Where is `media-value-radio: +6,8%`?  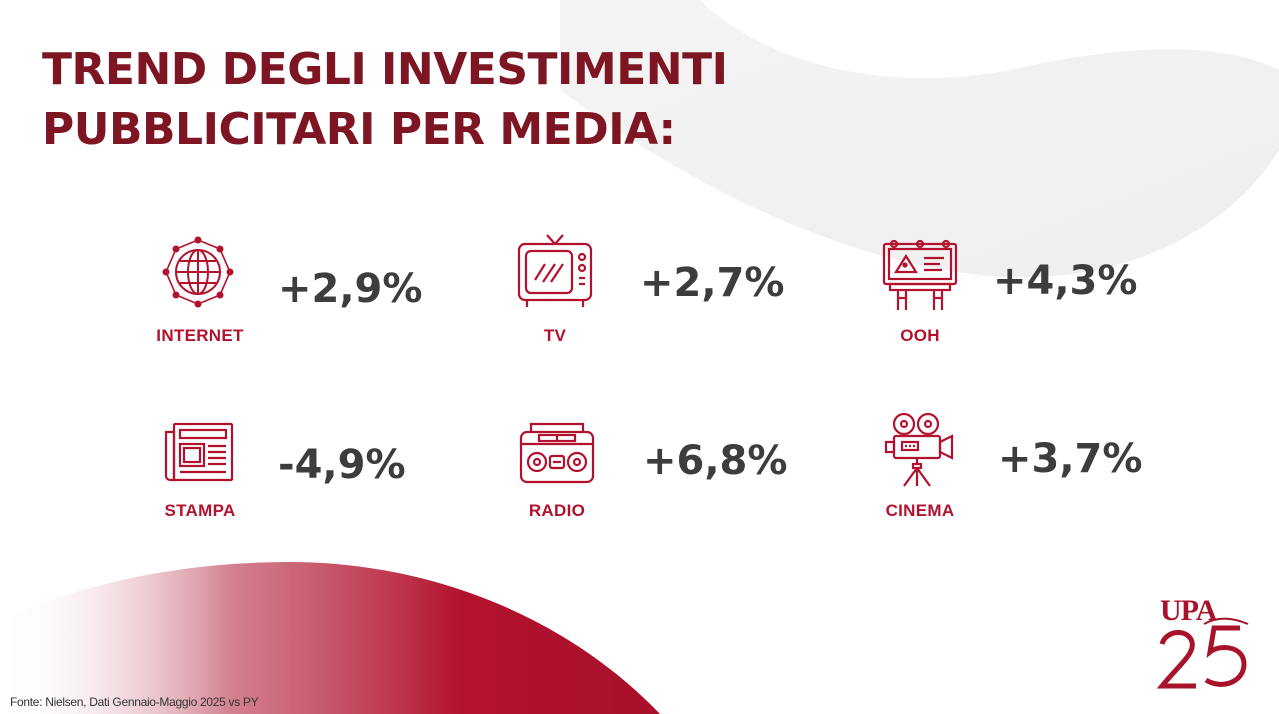 media-value-radio: +6,8% is located at coordinates (715, 461).